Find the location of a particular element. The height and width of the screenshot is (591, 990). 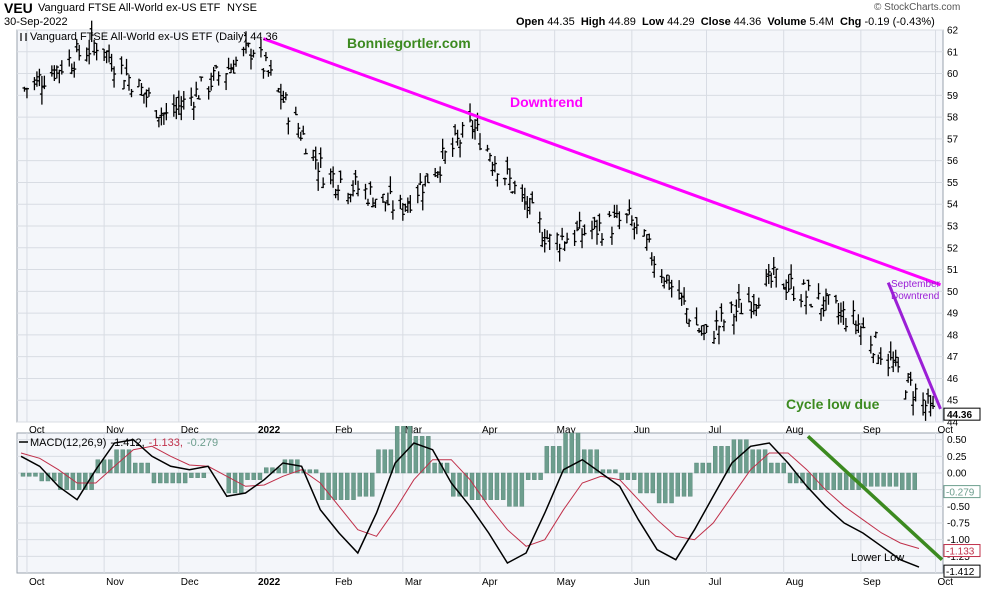

price-x-tick-label: Mar is located at coordinates (414, 430).